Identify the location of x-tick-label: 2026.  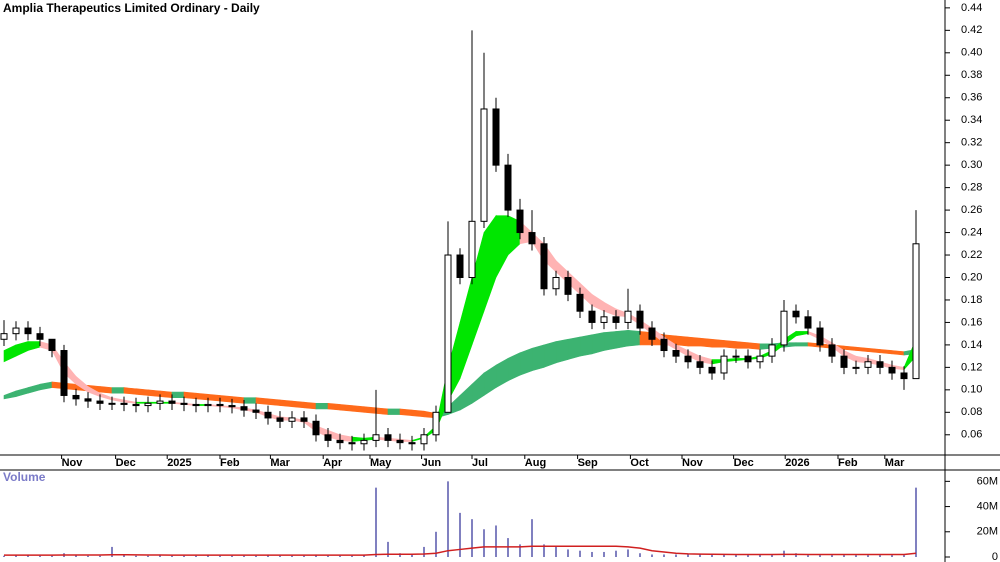
(797, 463).